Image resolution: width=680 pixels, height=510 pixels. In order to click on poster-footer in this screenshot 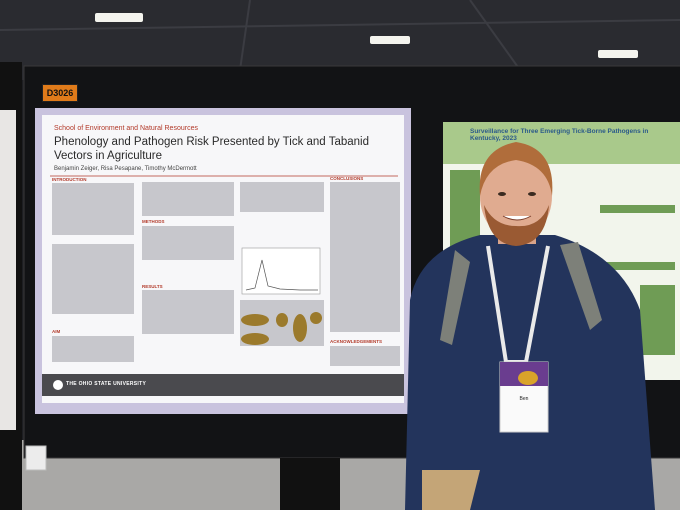, I will do `click(223, 385)`.